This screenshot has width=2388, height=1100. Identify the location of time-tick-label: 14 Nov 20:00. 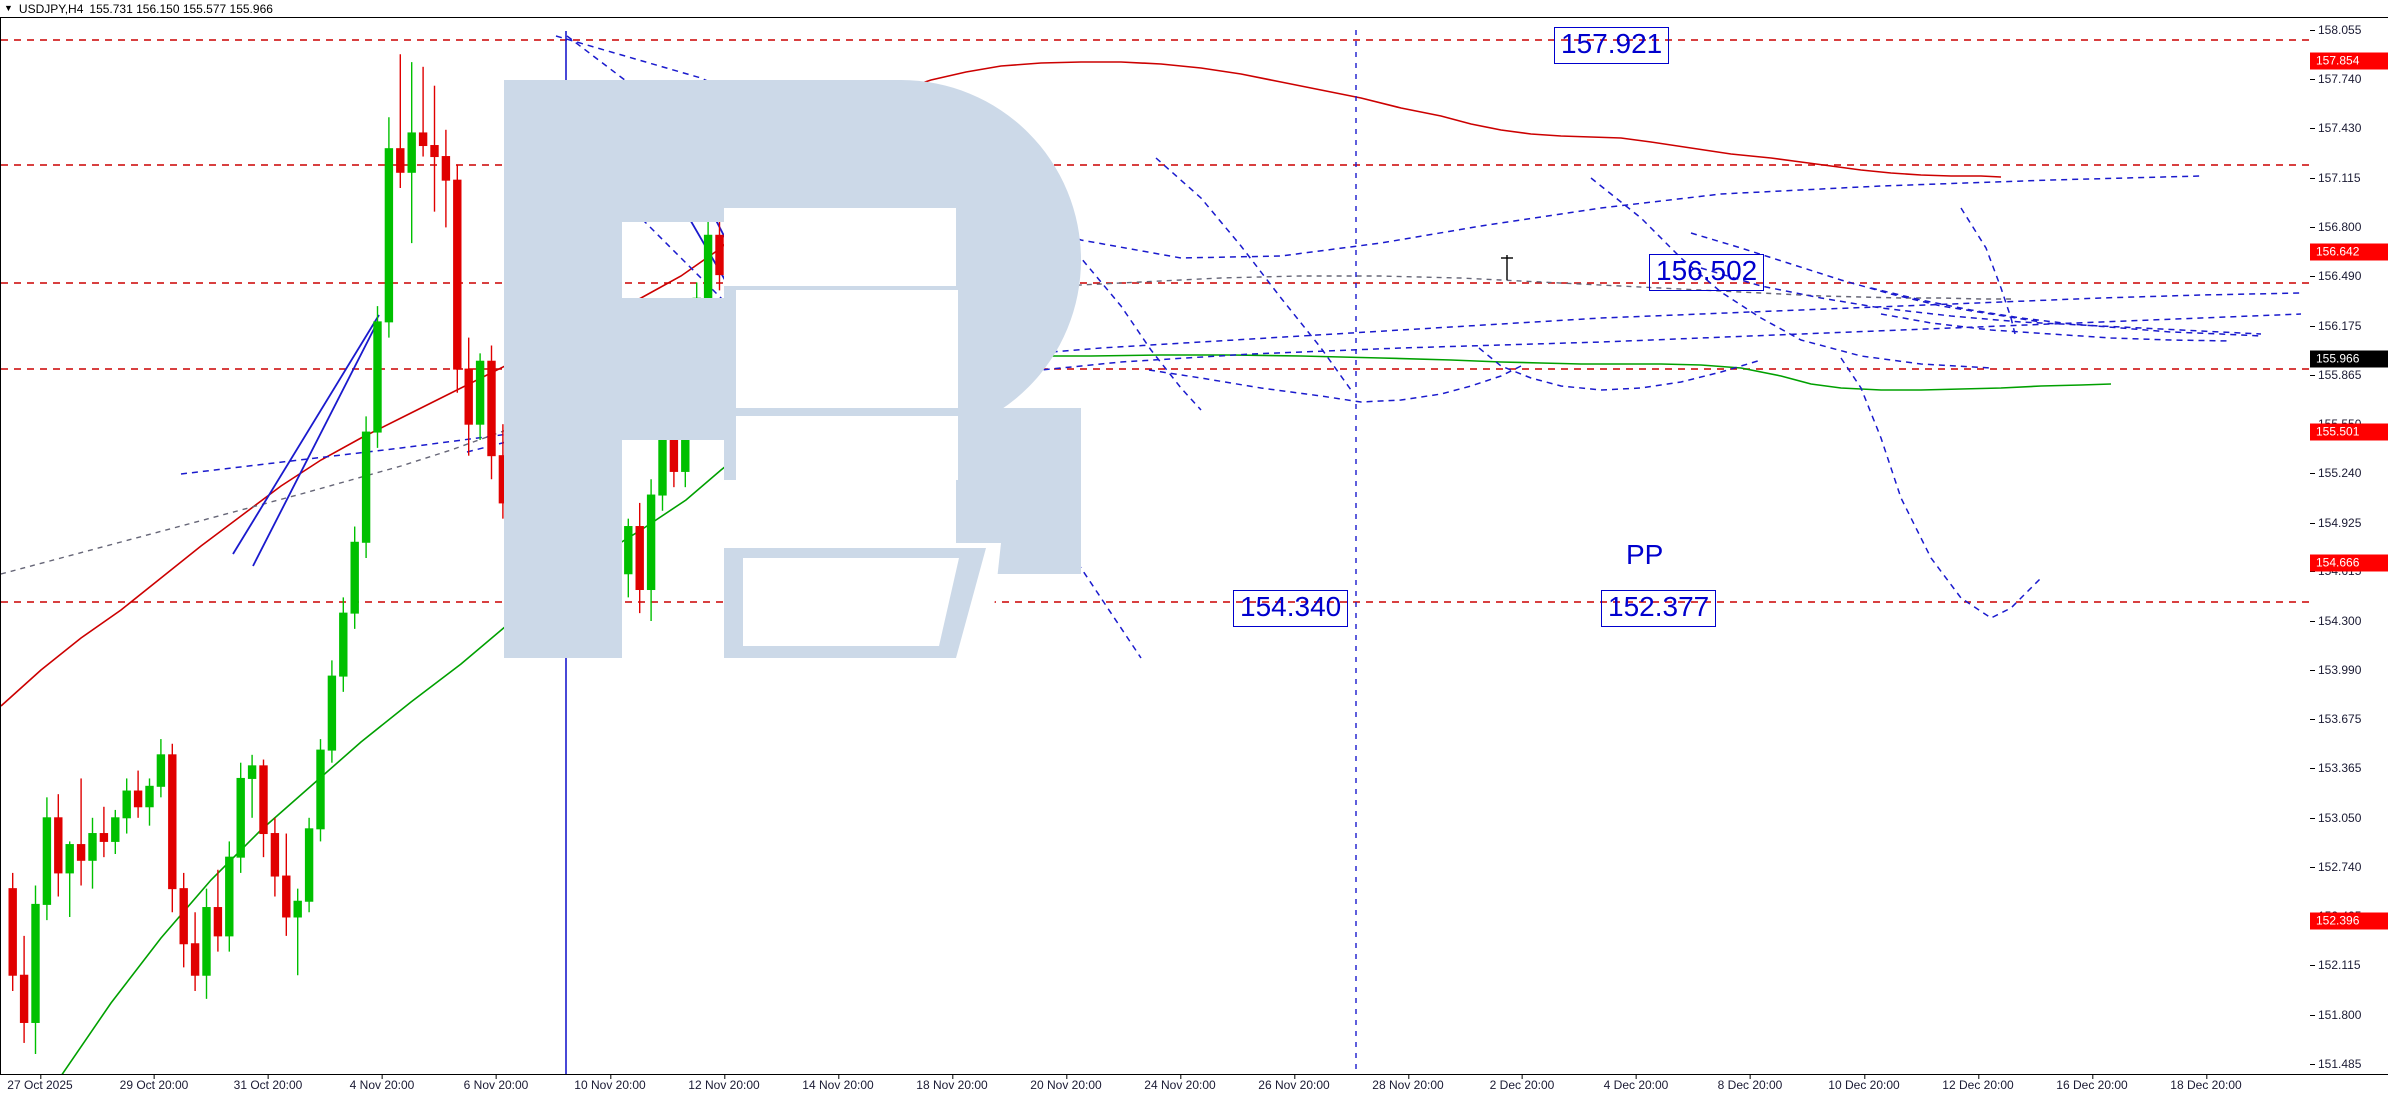
(838, 1083).